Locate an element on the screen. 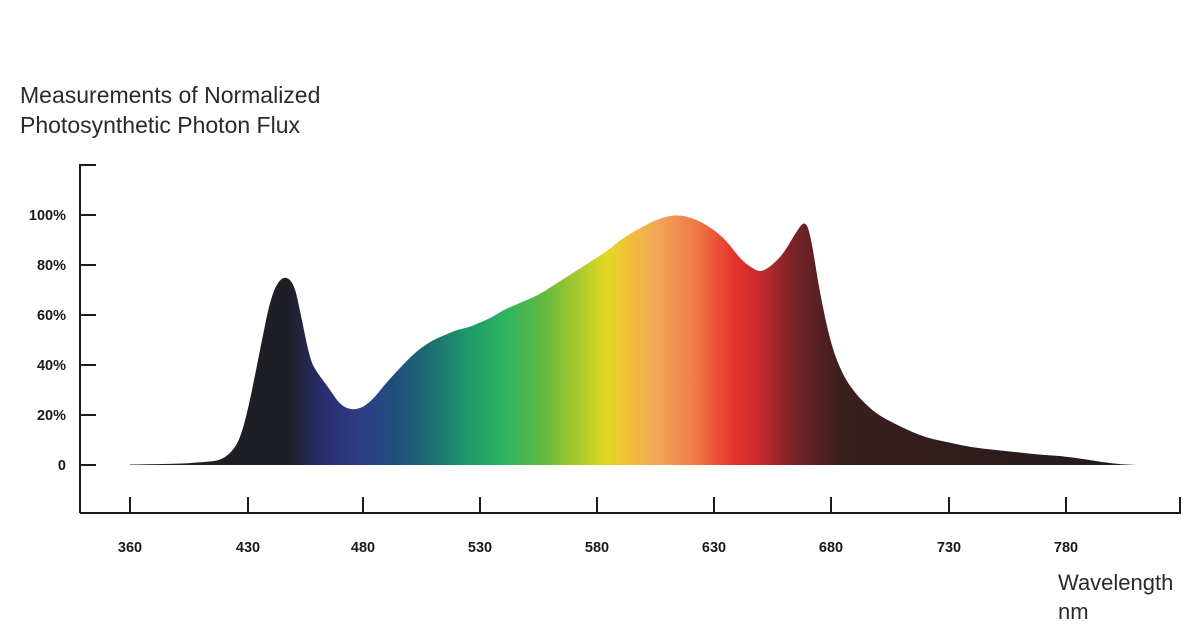  x-tick-label: 630 is located at coordinates (714, 548).